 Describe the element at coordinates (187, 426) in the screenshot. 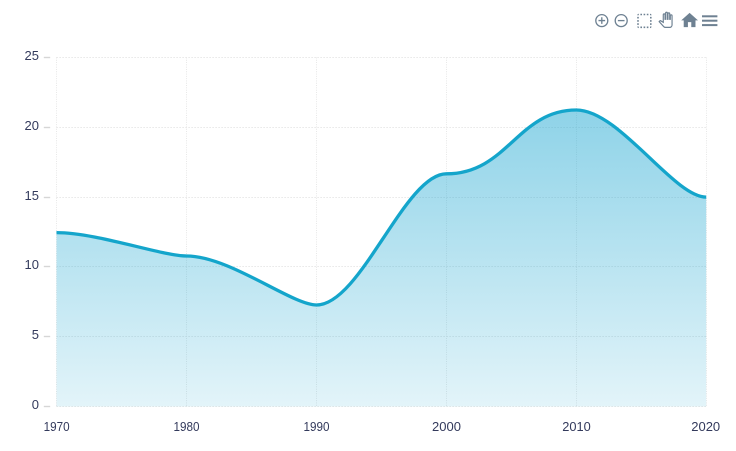

I see `svg-text: 1980` at that location.